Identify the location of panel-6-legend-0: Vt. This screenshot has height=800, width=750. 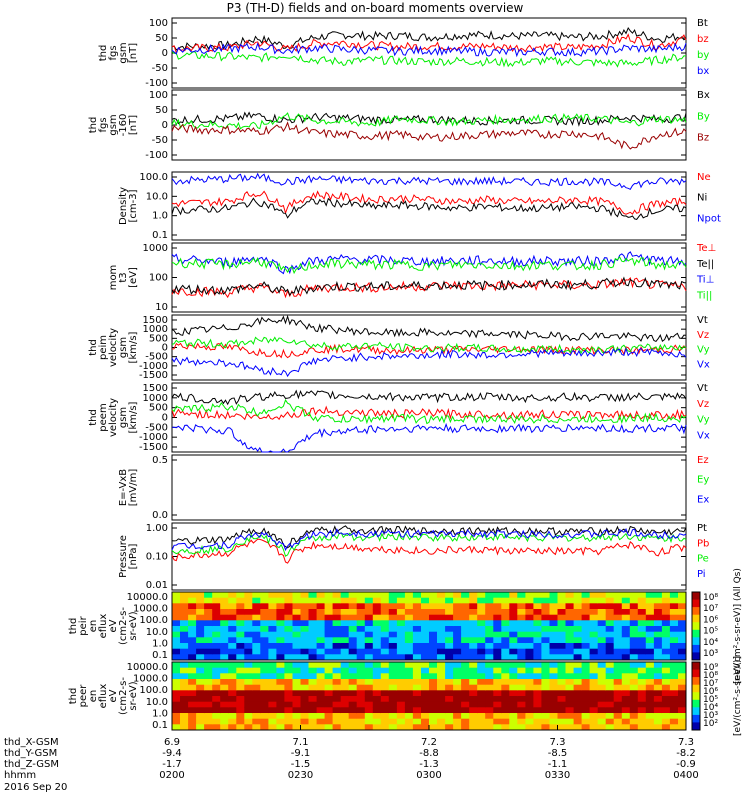
(702, 388).